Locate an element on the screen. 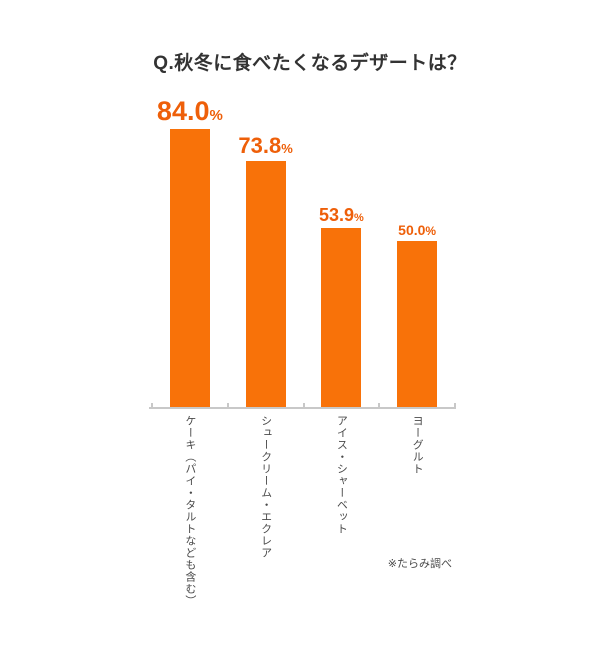 The image size is (600, 663). category-slot: ケーキ（パイ・タルトなども含む） is located at coordinates (190, 515).